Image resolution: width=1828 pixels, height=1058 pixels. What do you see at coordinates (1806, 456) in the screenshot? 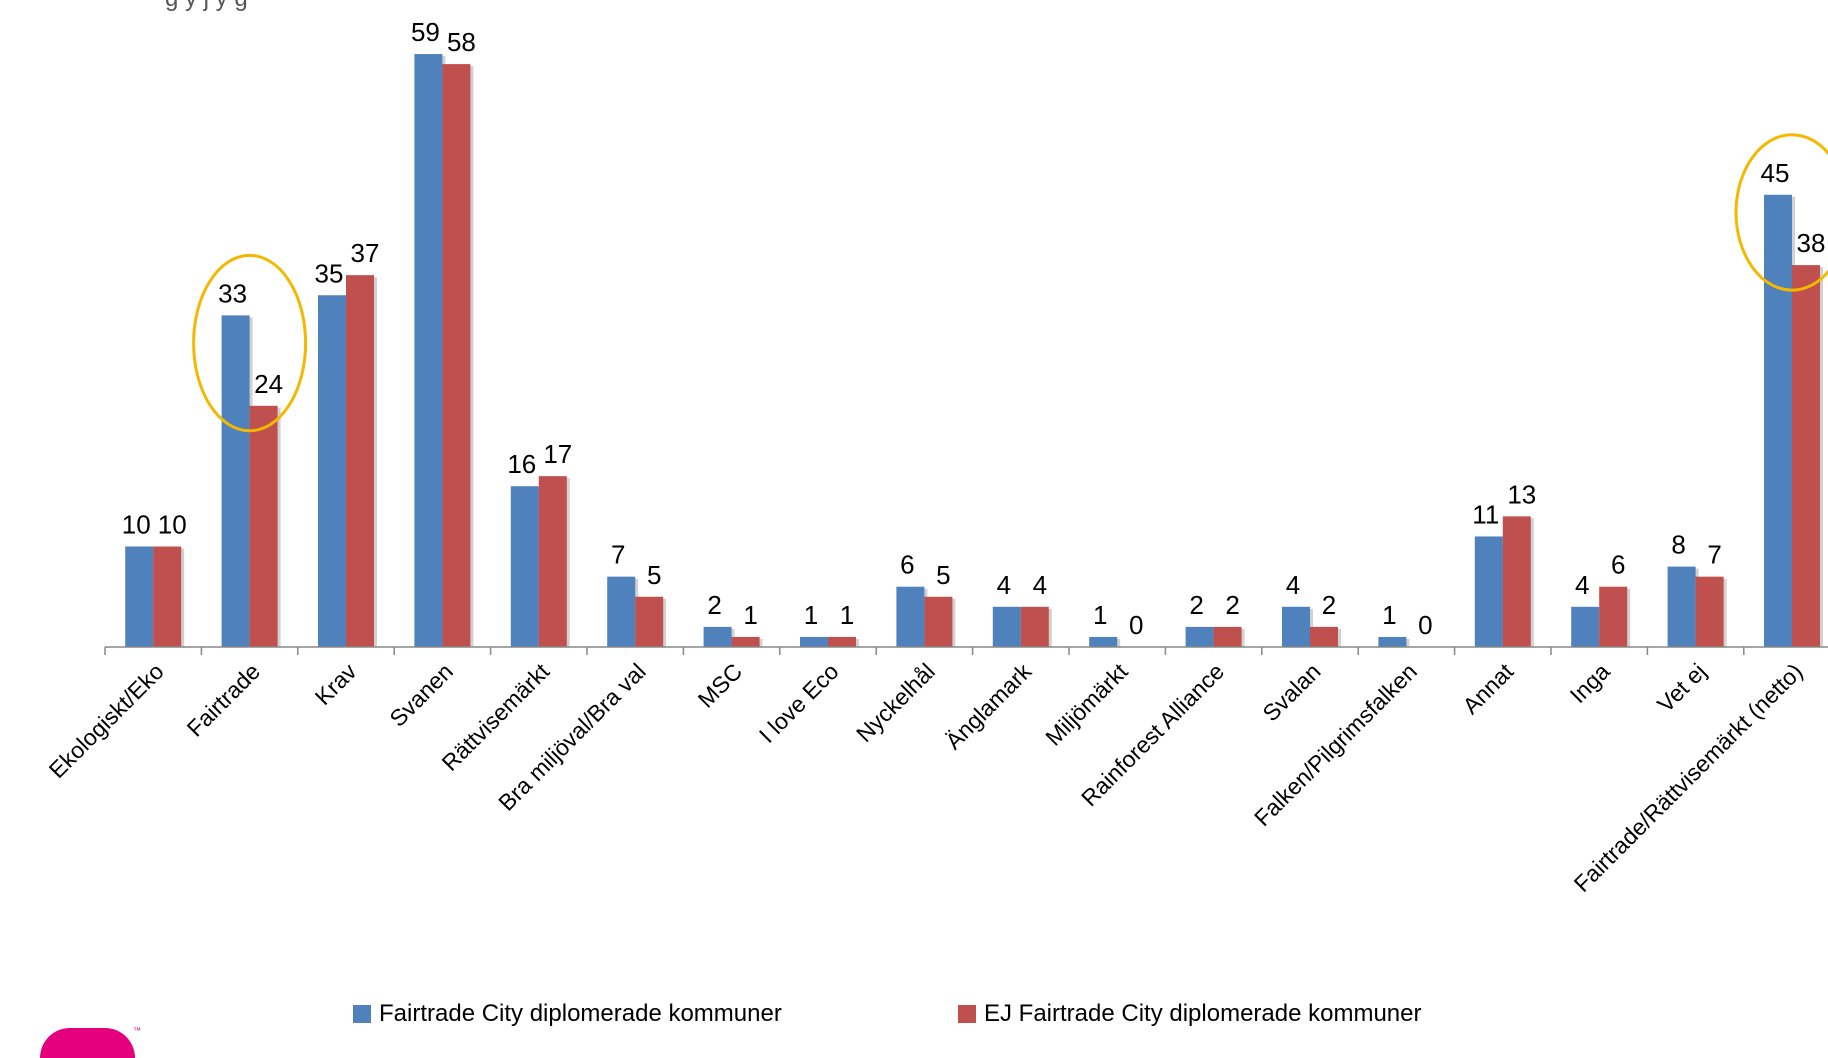
I see `bar-fairtrade-rättvisemärkt-netto-series-2` at bounding box center [1806, 456].